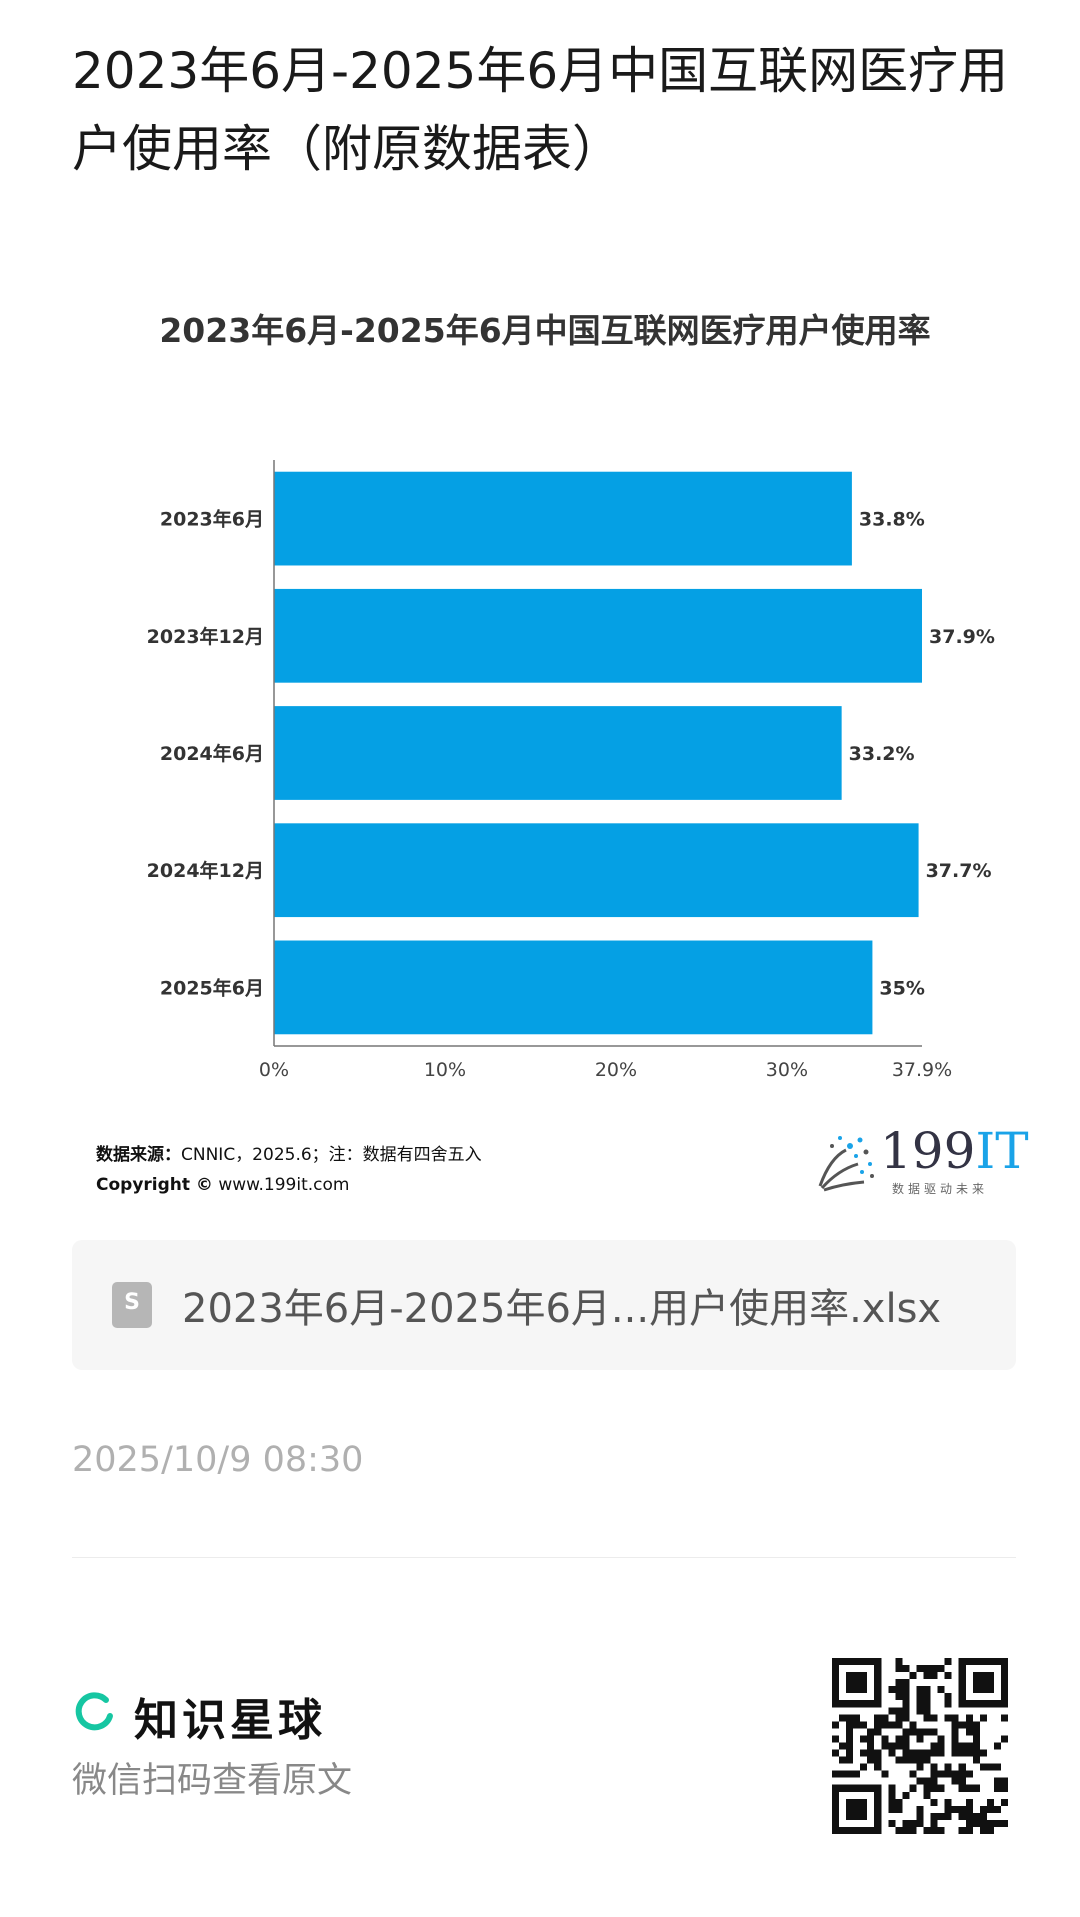 The image size is (1080, 1917). Describe the element at coordinates (544, 1557) in the screenshot. I see `divider` at that location.